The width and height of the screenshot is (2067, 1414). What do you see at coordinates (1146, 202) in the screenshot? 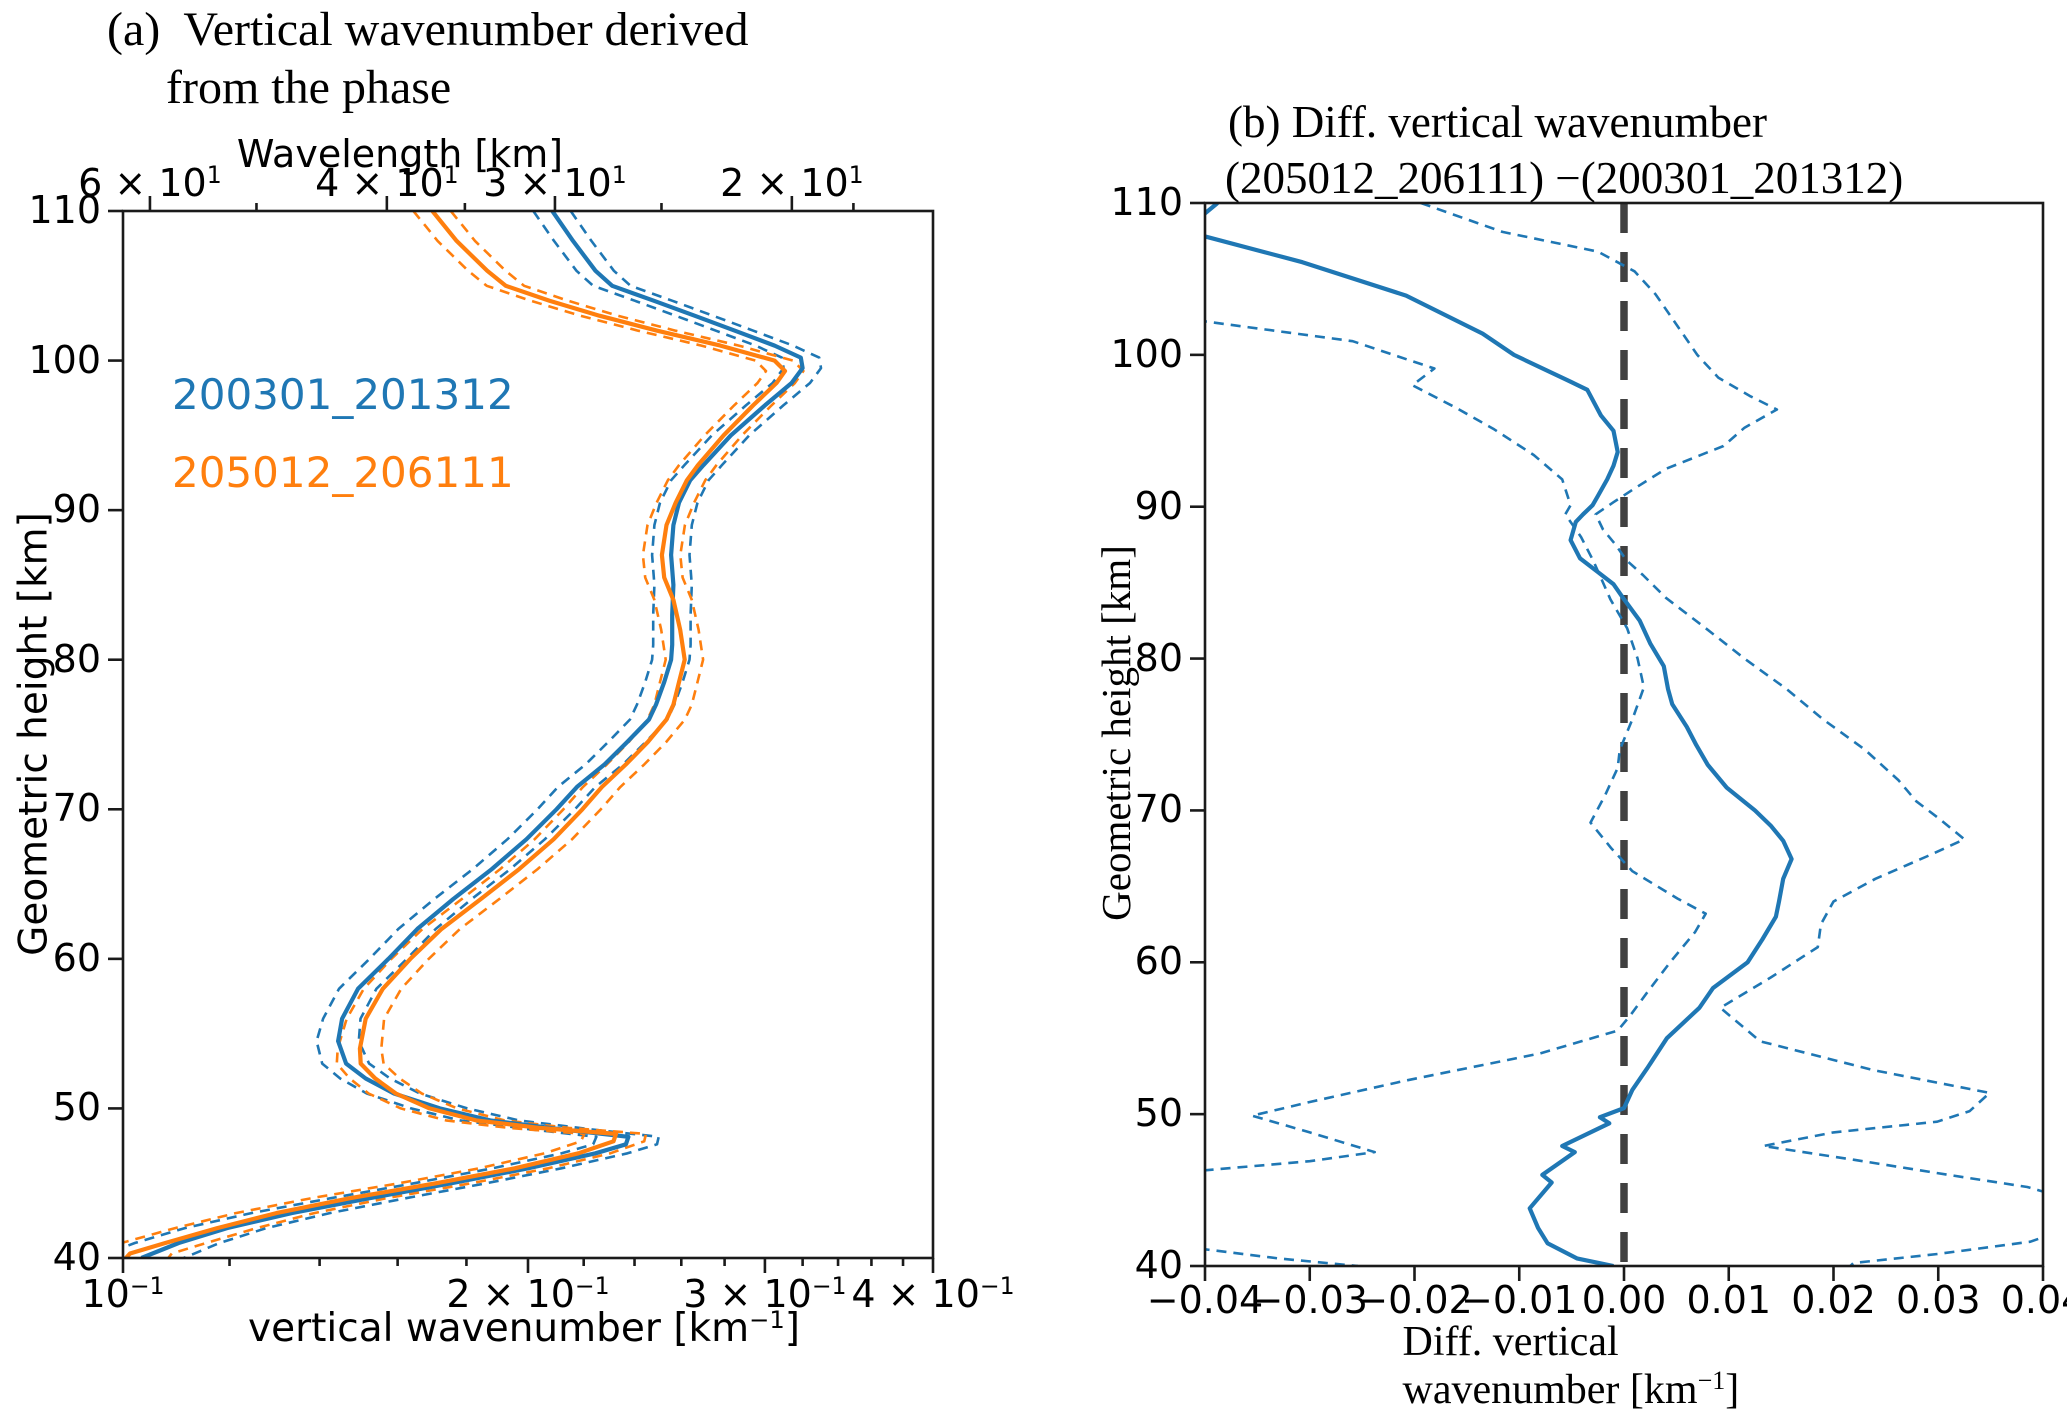
I see `b-y-tick-label-110: 110` at bounding box center [1146, 202].